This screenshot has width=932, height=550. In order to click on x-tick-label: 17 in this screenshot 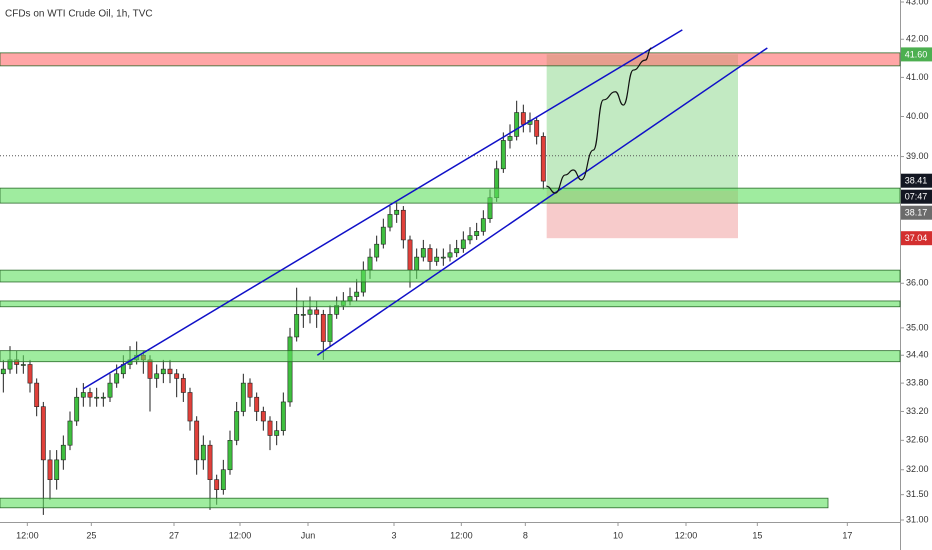, I will do `click(847, 535)`.